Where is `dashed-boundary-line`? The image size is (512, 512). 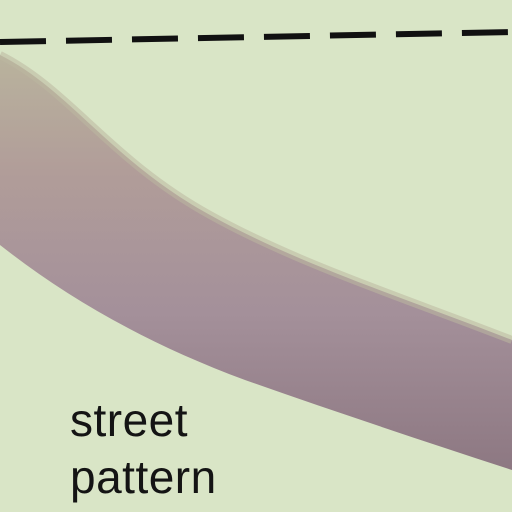
dashed-boundary-line is located at coordinates (256, 37).